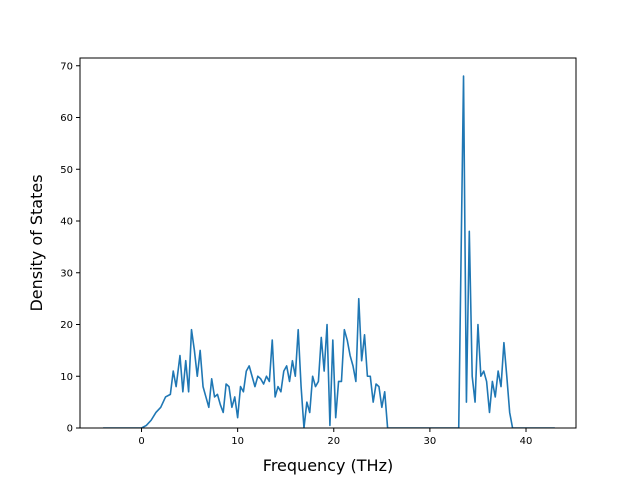 This screenshot has width=640, height=480. I want to click on x-tick-label: 40, so click(526, 441).